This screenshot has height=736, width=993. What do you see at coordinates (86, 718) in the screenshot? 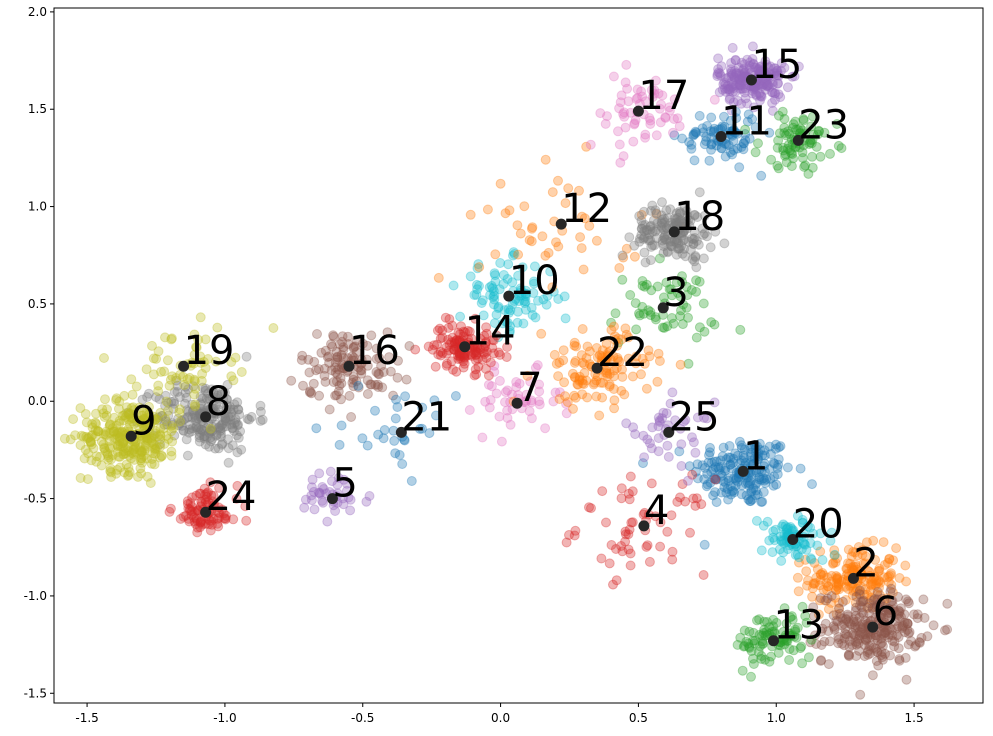
I see `x-tick-label: -1.5` at bounding box center [86, 718].